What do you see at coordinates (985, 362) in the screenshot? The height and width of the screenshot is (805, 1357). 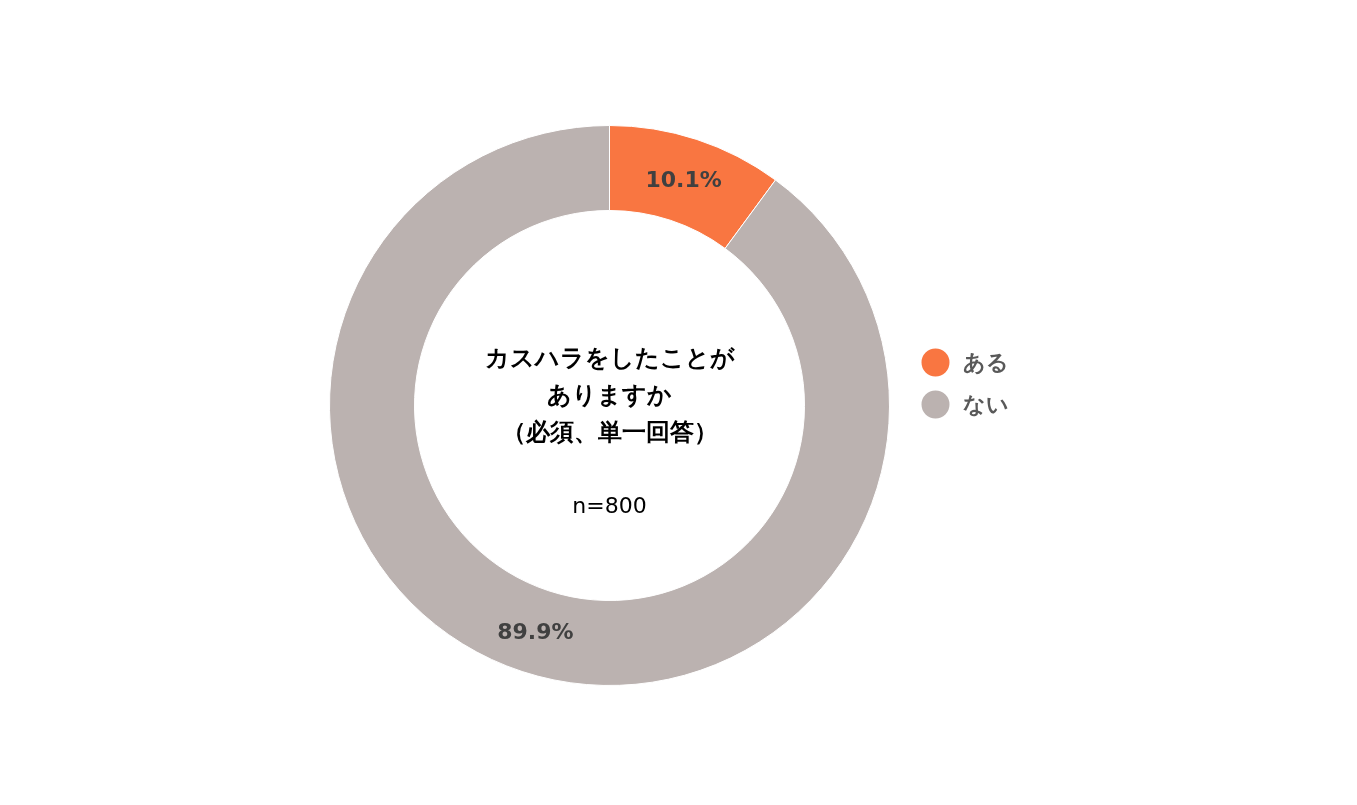 I see `legend-label: ある` at bounding box center [985, 362].